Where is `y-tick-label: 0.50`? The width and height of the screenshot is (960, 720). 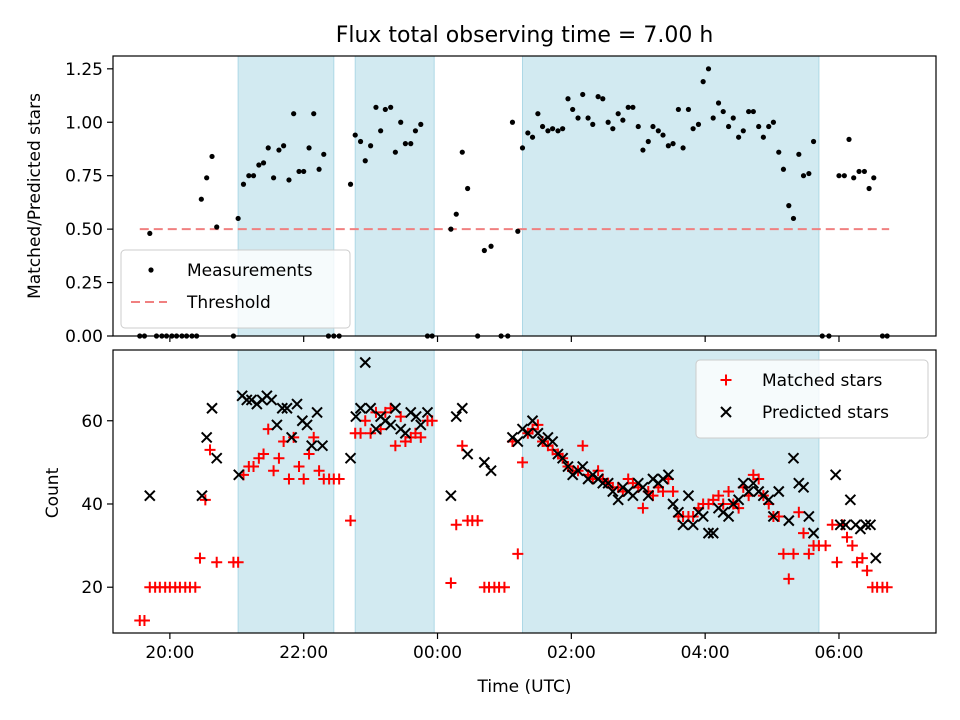 y-tick-label: 0.50 is located at coordinates (84, 230).